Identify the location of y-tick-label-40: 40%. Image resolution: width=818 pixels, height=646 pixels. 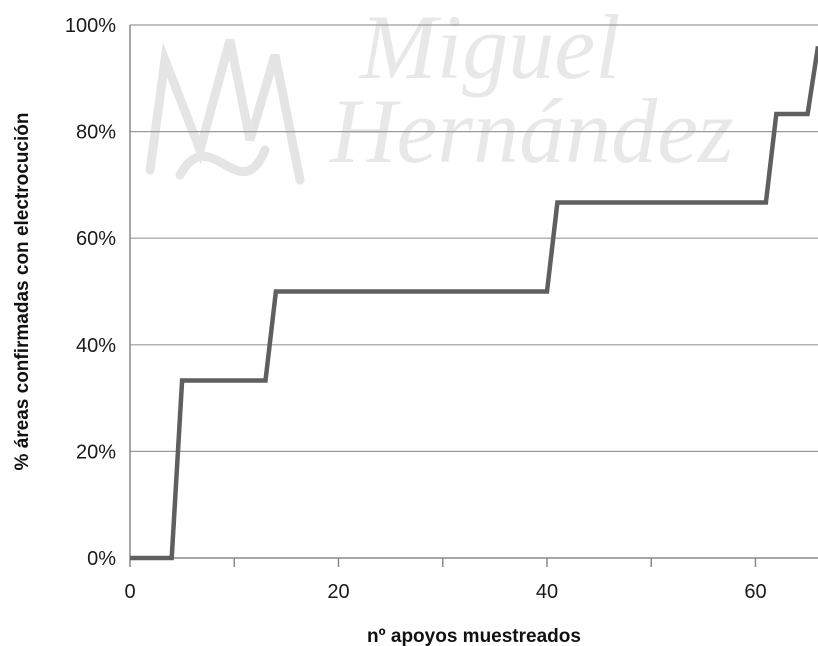
(96, 346).